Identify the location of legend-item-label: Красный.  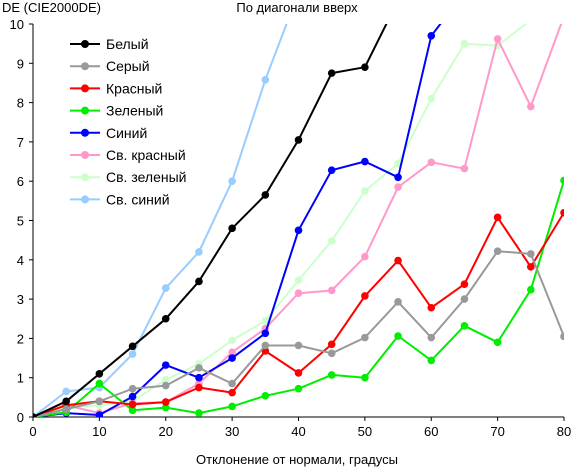
(134, 88).